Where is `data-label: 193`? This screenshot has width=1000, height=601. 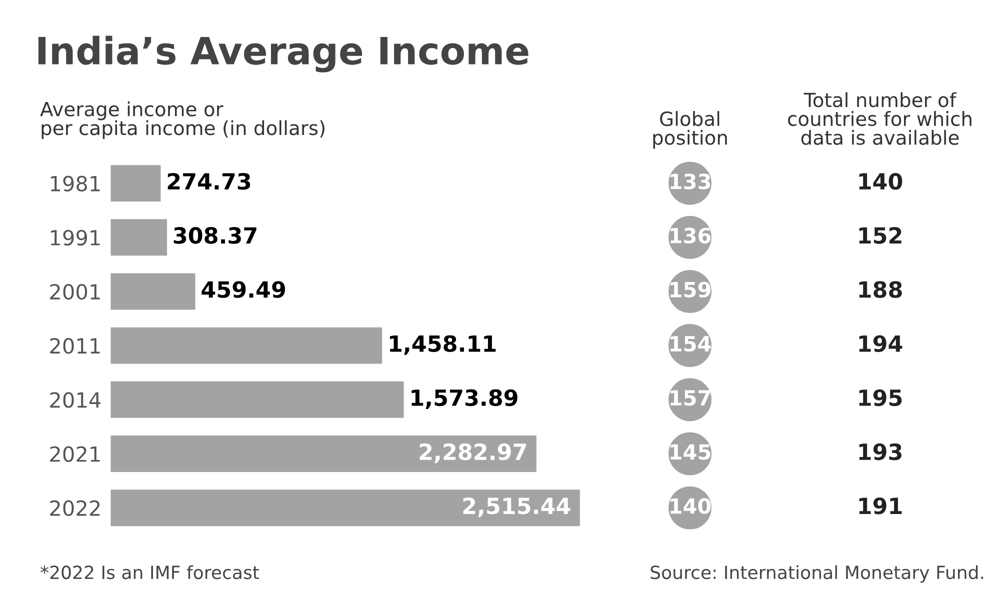 data-label: 193 is located at coordinates (880, 451).